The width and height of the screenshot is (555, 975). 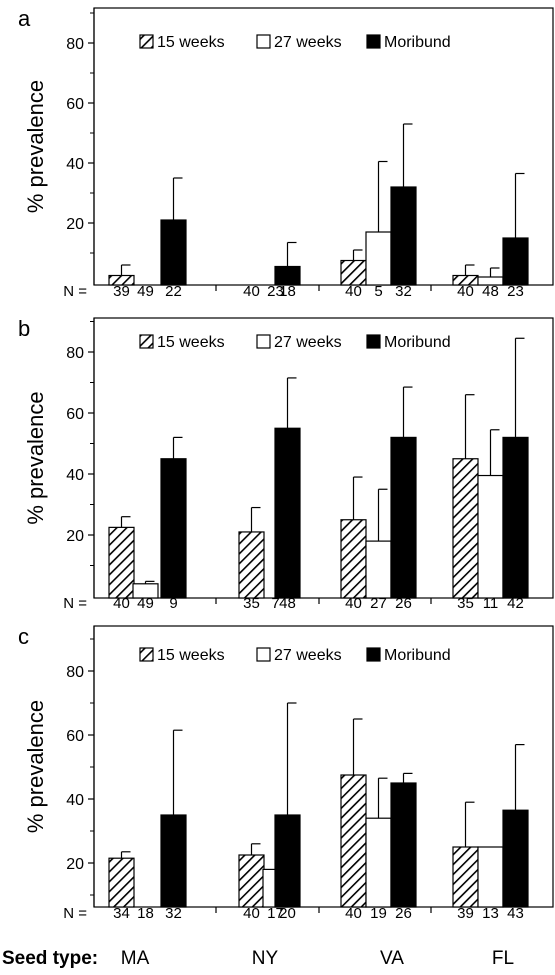 What do you see at coordinates (287, 913) in the screenshot?
I see `n-value: 20` at bounding box center [287, 913].